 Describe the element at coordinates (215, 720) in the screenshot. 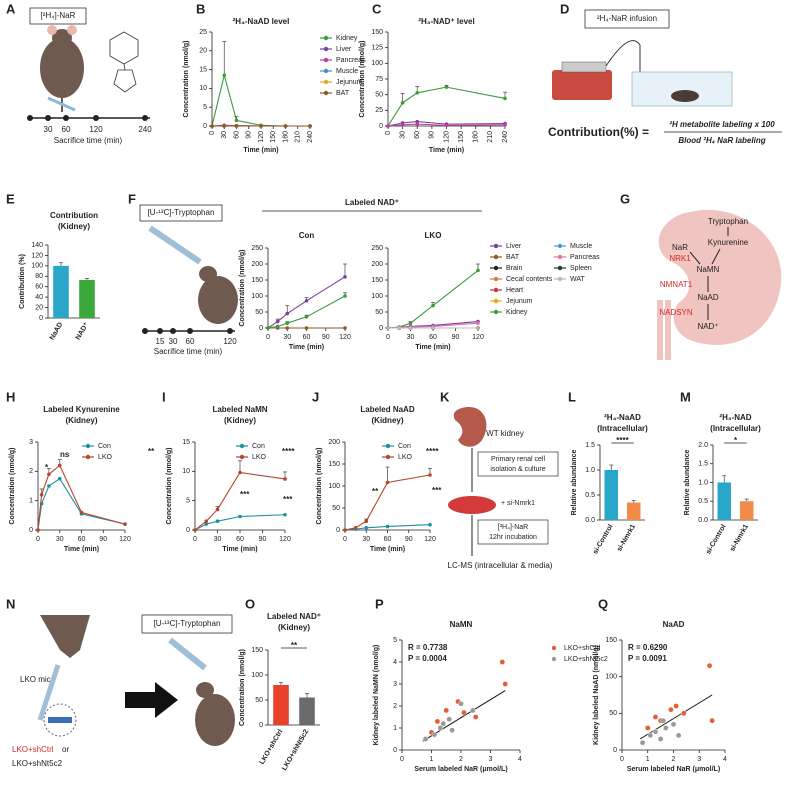

I see `mouse` at that location.